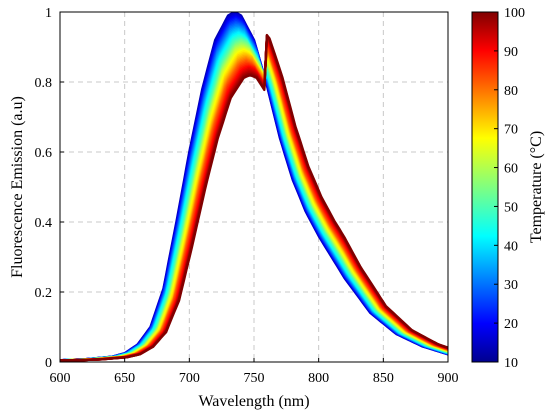 Image resolution: width=550 pixels, height=418 pixels. Describe the element at coordinates (511, 324) in the screenshot. I see `colorbar-tick-label: 20` at that location.